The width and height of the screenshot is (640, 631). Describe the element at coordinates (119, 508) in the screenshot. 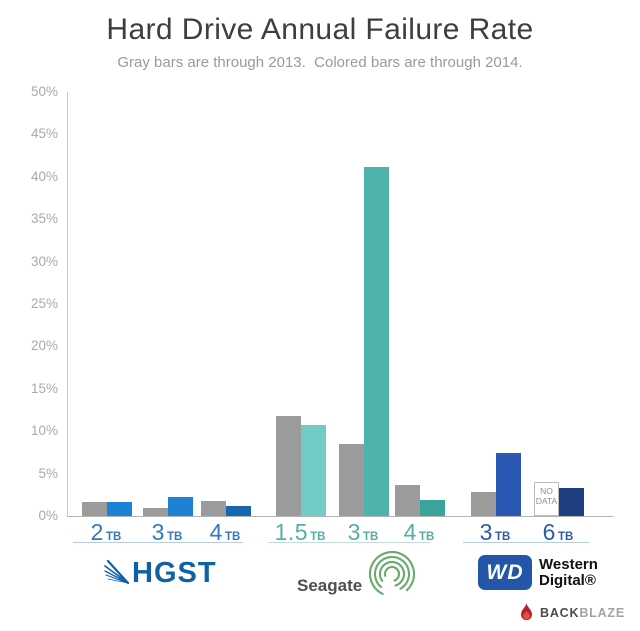

I see `bar-hgst-2tb-through-2014` at that location.